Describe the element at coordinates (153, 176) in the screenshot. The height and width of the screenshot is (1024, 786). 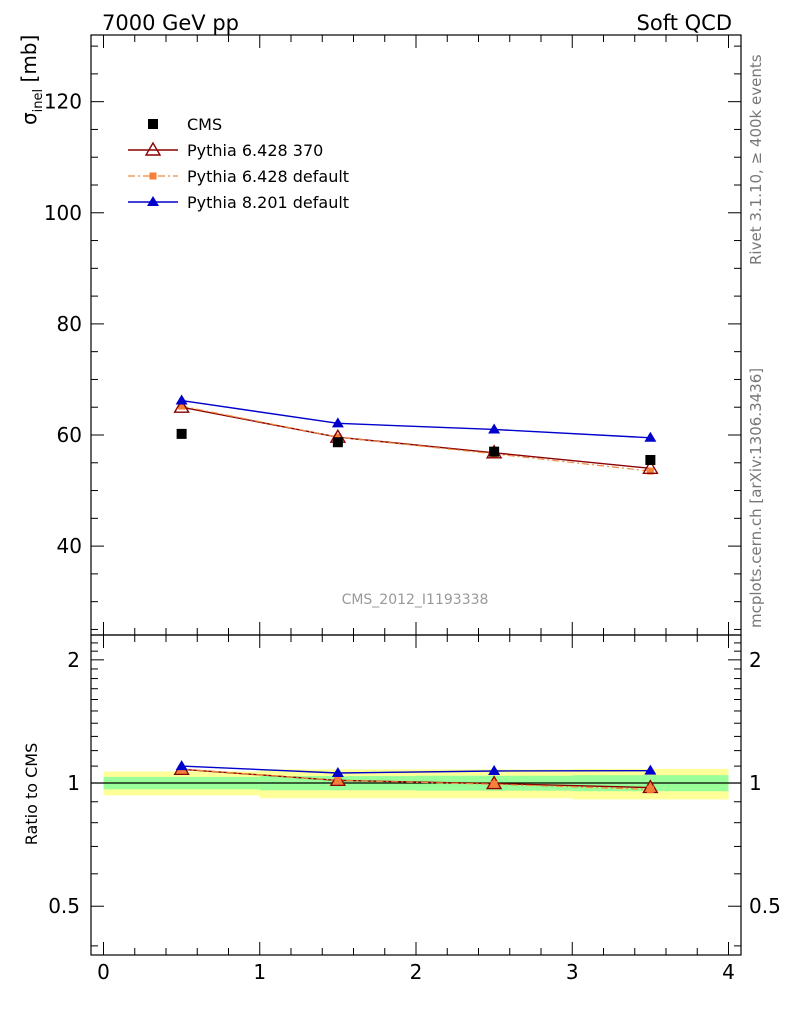
I see `legend-marker-p6_default` at that location.